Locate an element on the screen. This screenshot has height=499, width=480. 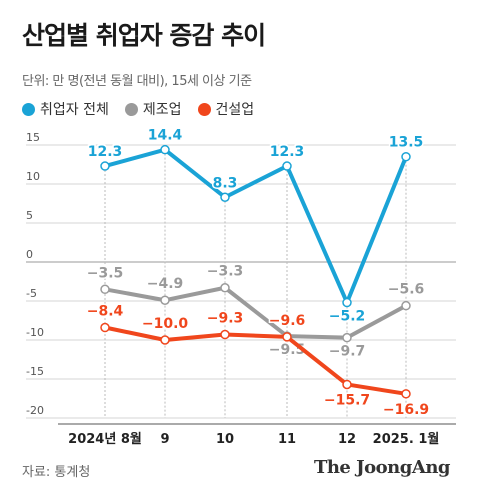
legend-item-construction: 건설업 is located at coordinates (226, 109).